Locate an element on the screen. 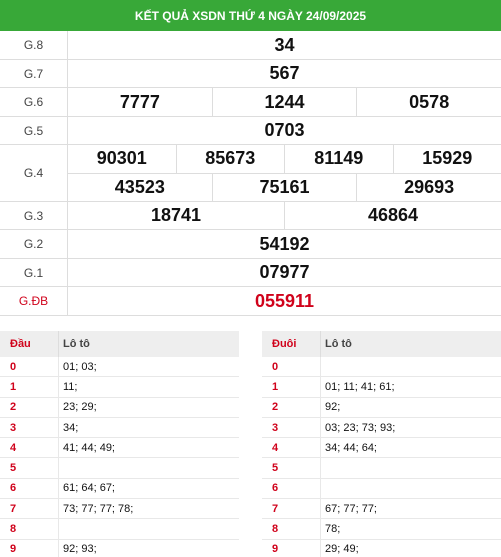 The width and height of the screenshot is (501, 557). loto-duoi-col-values: Lô tô is located at coordinates (410, 344).